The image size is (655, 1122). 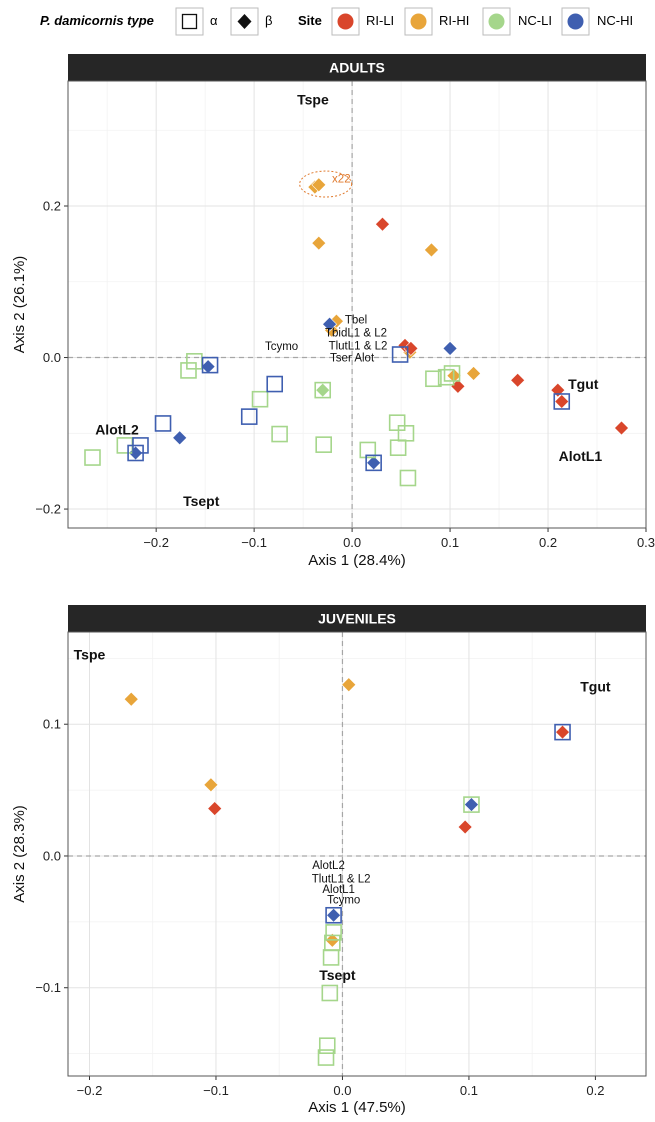 I want to click on y-tick-label: −0.1, so click(x=48, y=987).